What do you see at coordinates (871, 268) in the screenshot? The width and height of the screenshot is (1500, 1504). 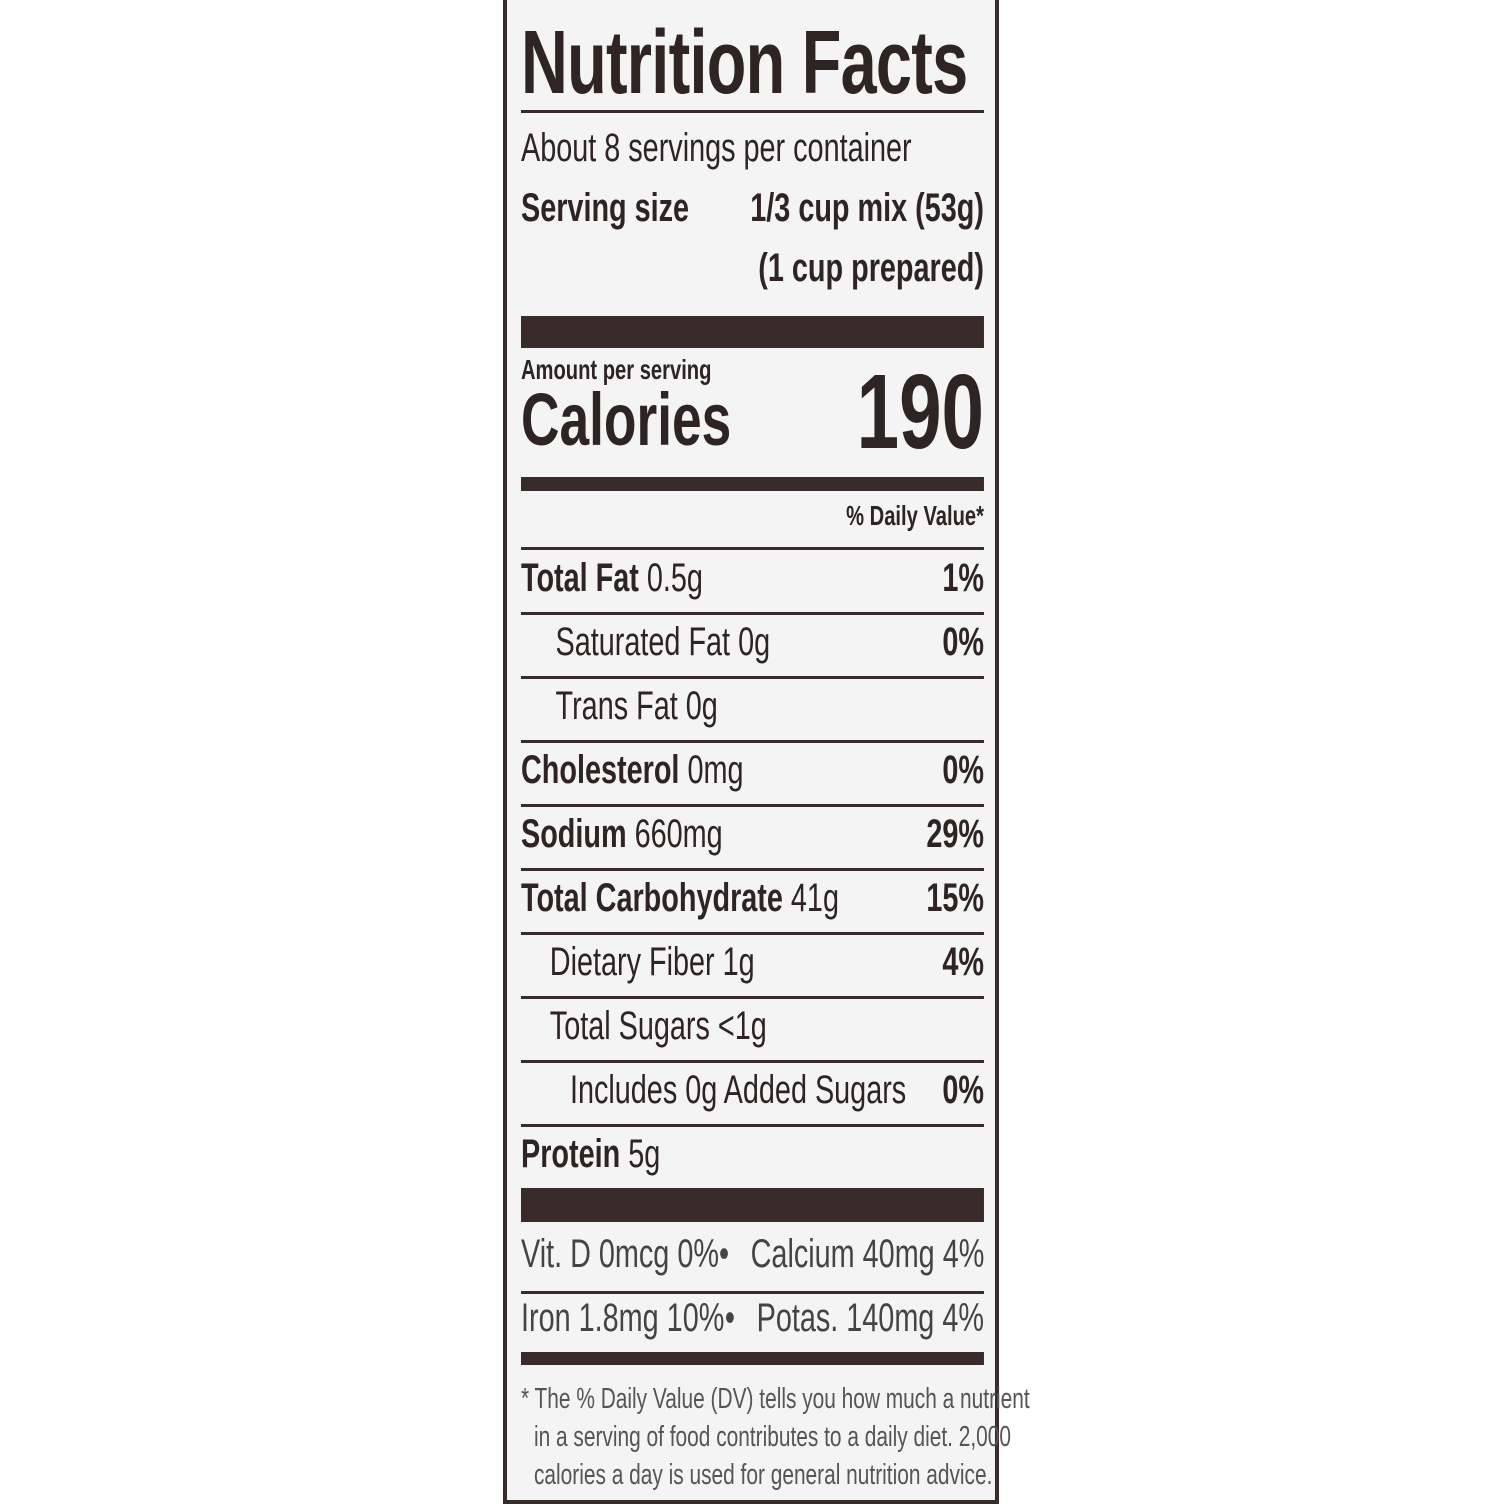 I see `serving-size-prepared: (1 cup prepared)` at bounding box center [871, 268].